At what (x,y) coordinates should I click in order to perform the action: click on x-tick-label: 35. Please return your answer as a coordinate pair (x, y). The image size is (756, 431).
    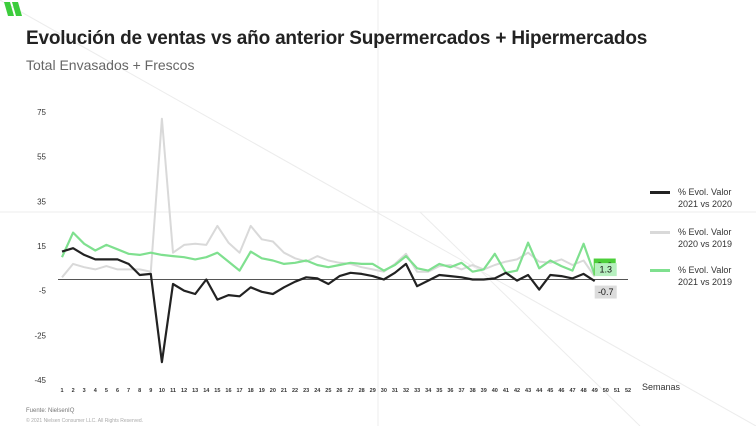
    Looking at the image, I should click on (439, 391).